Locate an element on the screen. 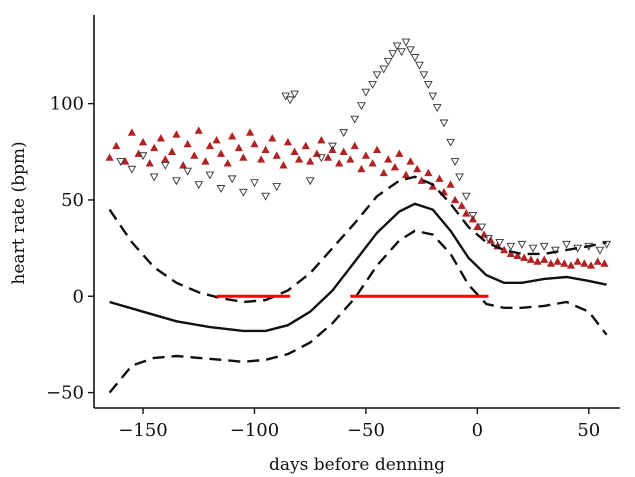 The height and width of the screenshot is (477, 635). y-tick-label-3: 100 is located at coordinates (67, 104).